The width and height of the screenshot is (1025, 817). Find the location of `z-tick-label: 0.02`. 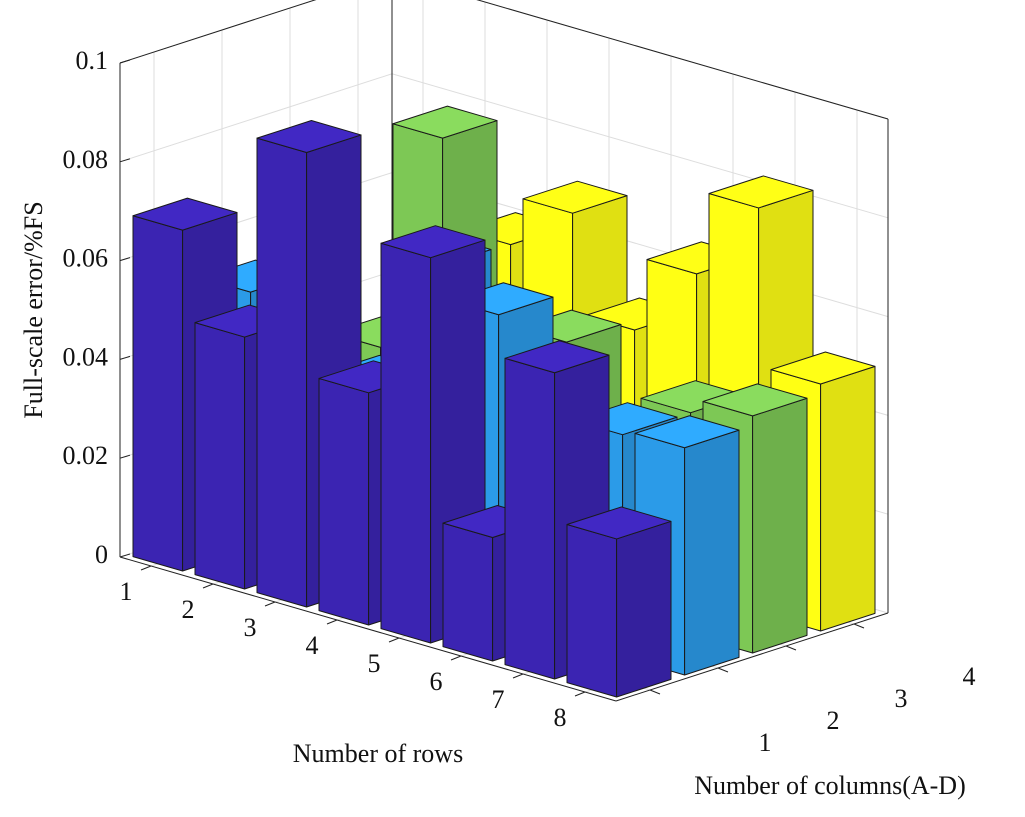

z-tick-label: 0.02 is located at coordinates (86, 455).